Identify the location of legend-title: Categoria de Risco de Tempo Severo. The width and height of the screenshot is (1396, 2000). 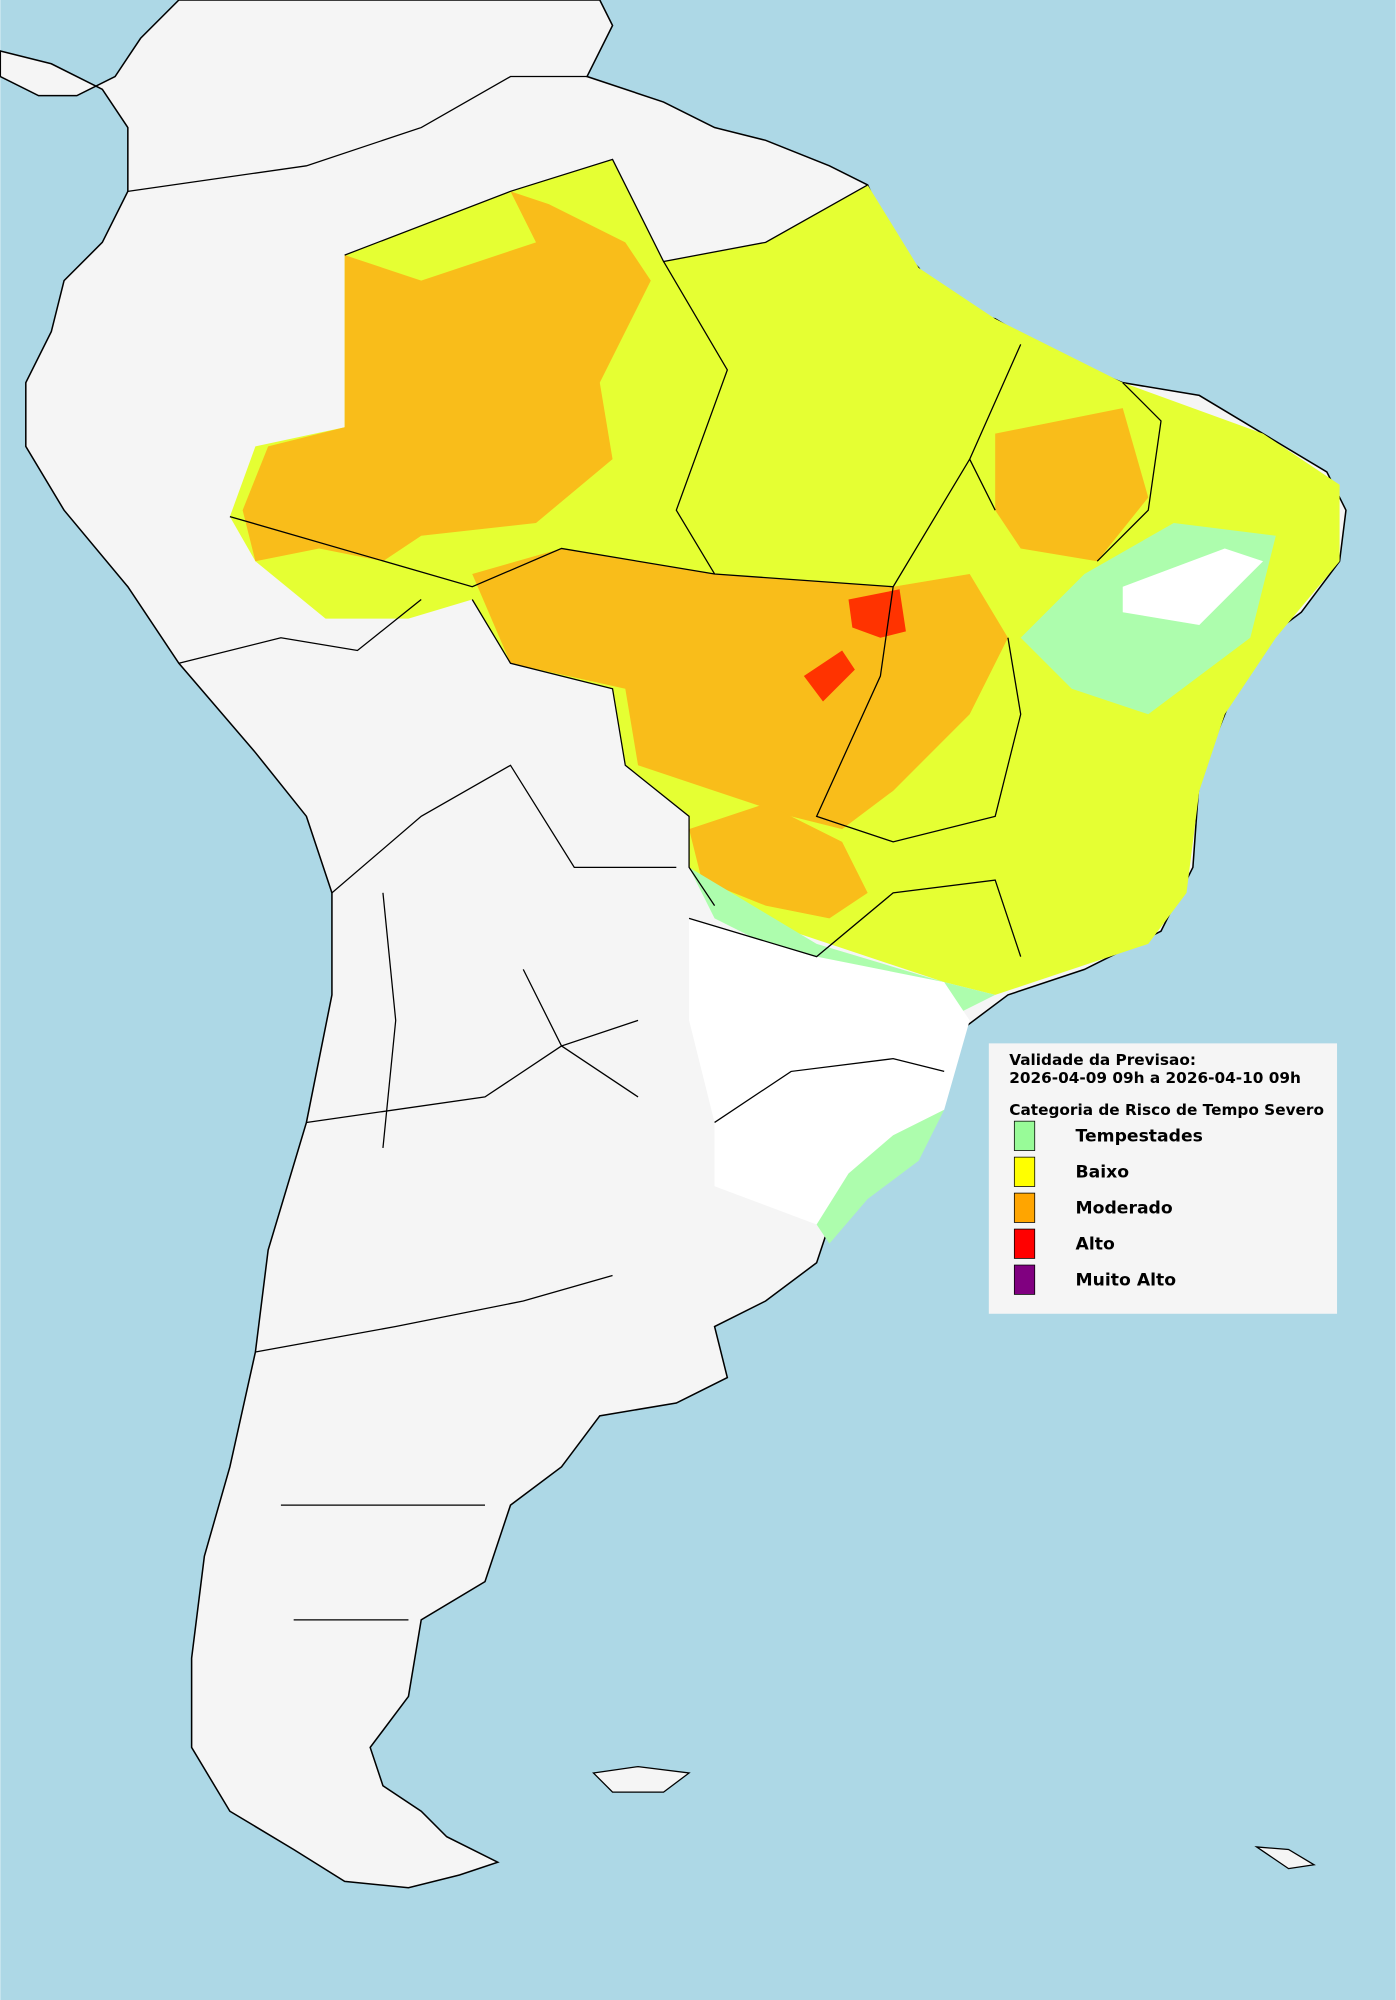
(1166, 1110).